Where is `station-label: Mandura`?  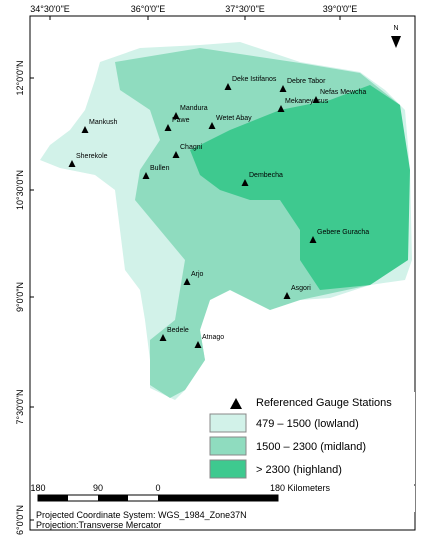 station-label: Mandura is located at coordinates (194, 108).